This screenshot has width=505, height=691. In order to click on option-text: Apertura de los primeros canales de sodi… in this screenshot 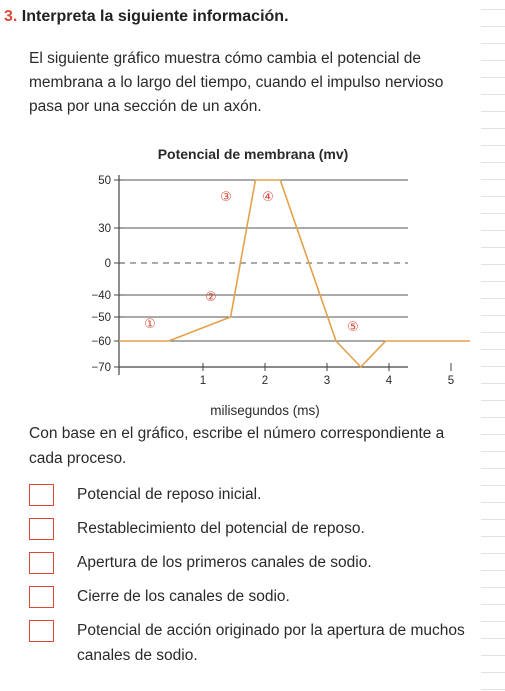, I will do `click(224, 562)`.